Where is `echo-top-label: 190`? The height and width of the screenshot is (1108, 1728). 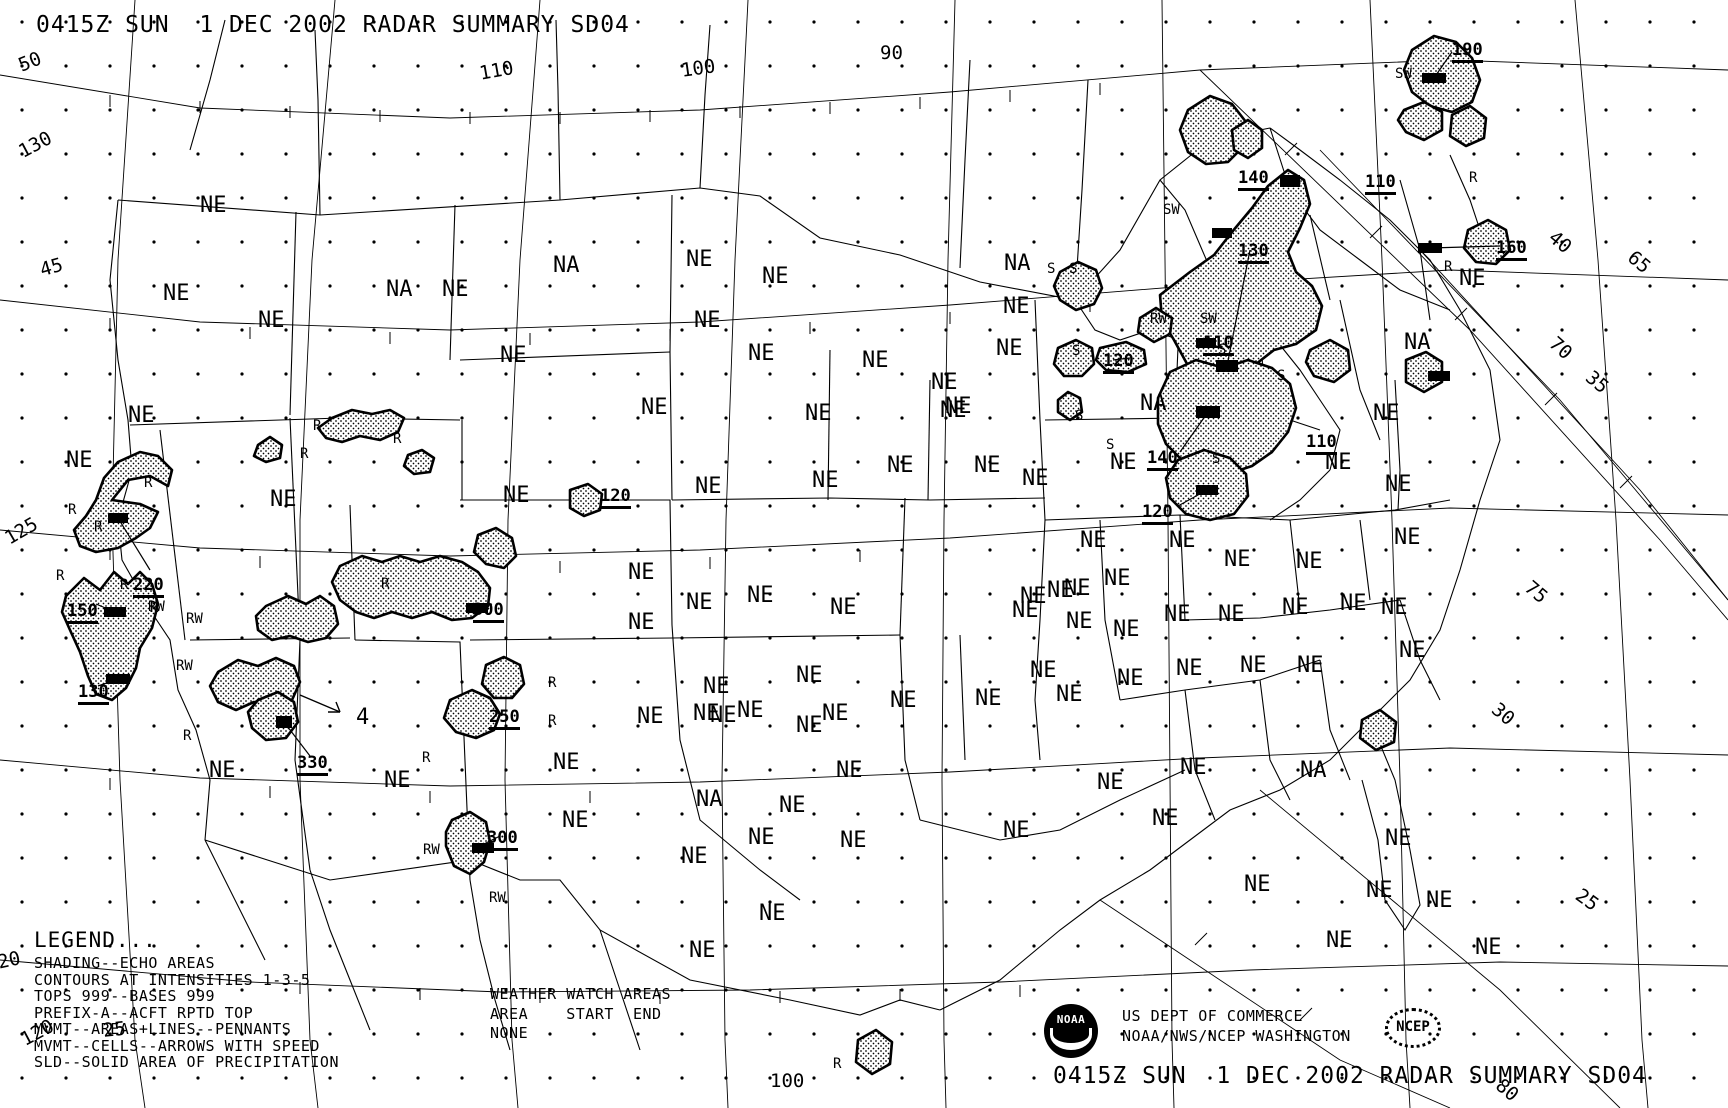
echo-top-label: 190 is located at coordinates (1467, 52).